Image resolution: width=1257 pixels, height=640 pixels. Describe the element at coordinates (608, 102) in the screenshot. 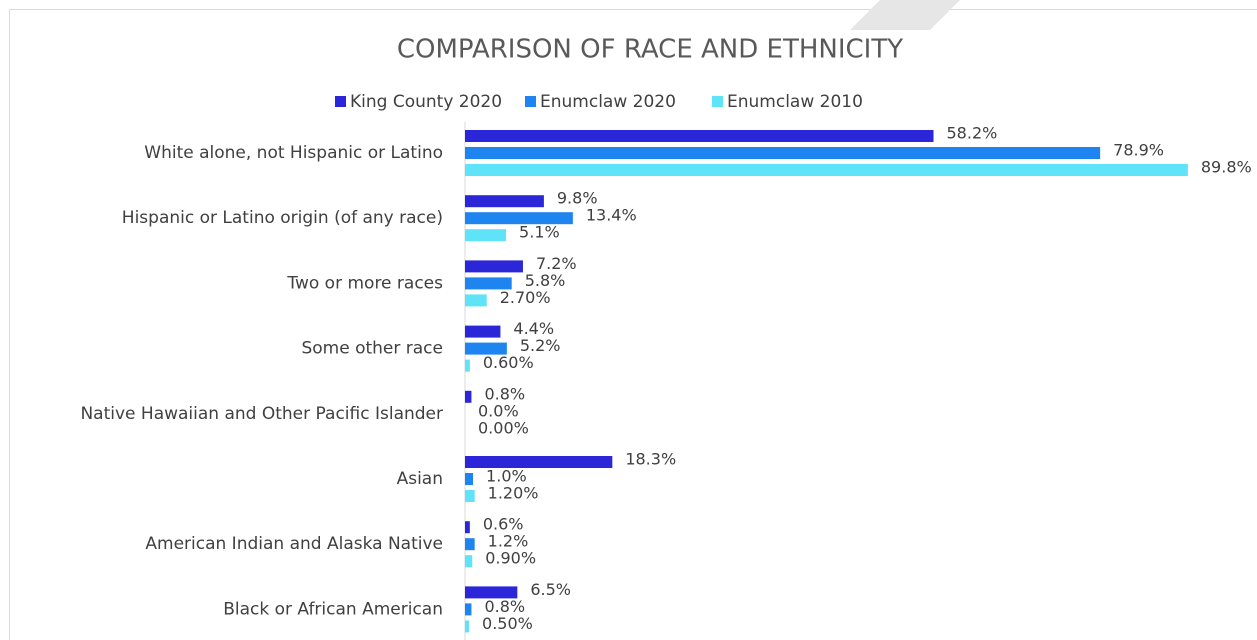

I see `legend-label: Enumclaw 2020` at that location.